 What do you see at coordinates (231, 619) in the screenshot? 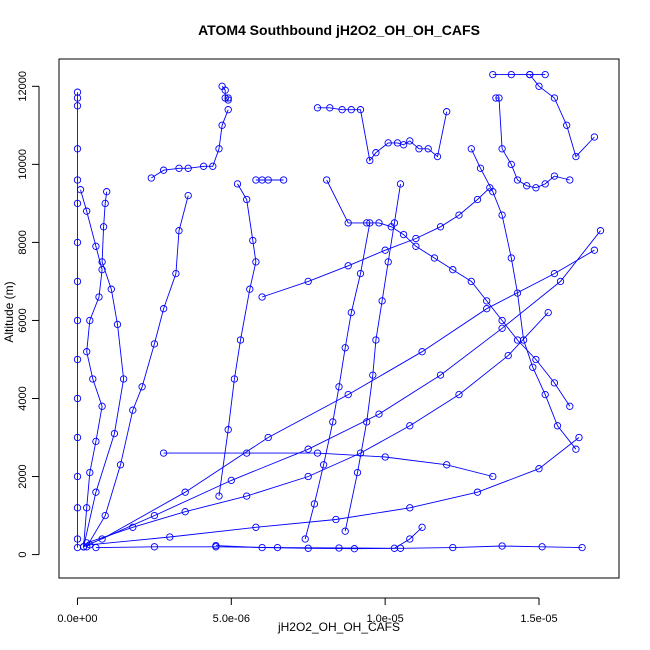
I see `x-tick-label: 5.0e-06` at bounding box center [231, 619].